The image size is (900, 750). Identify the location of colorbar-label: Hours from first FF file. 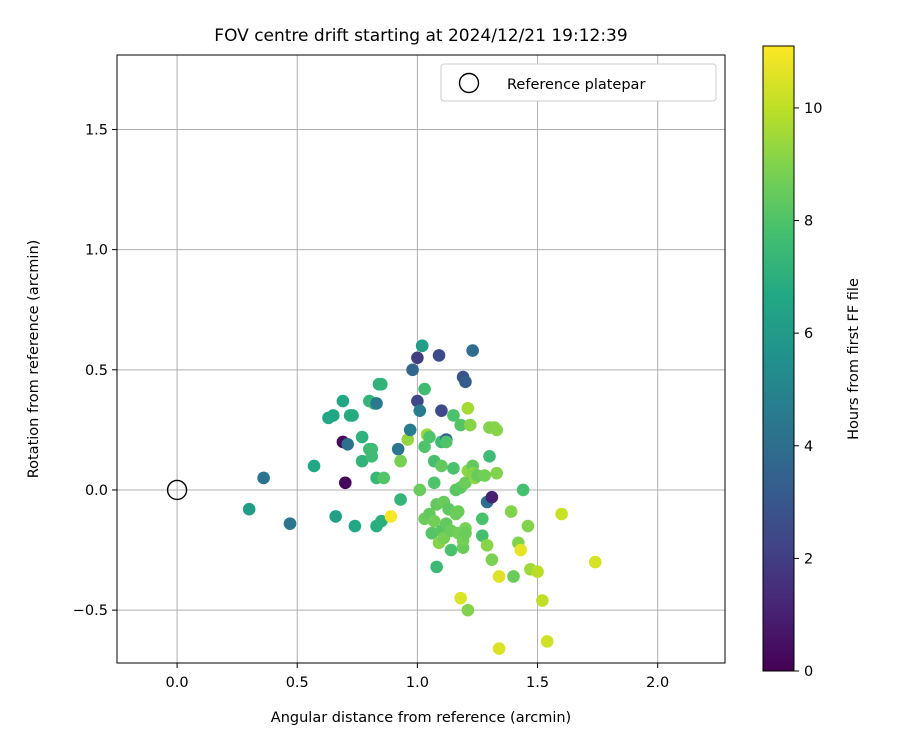
(854, 359).